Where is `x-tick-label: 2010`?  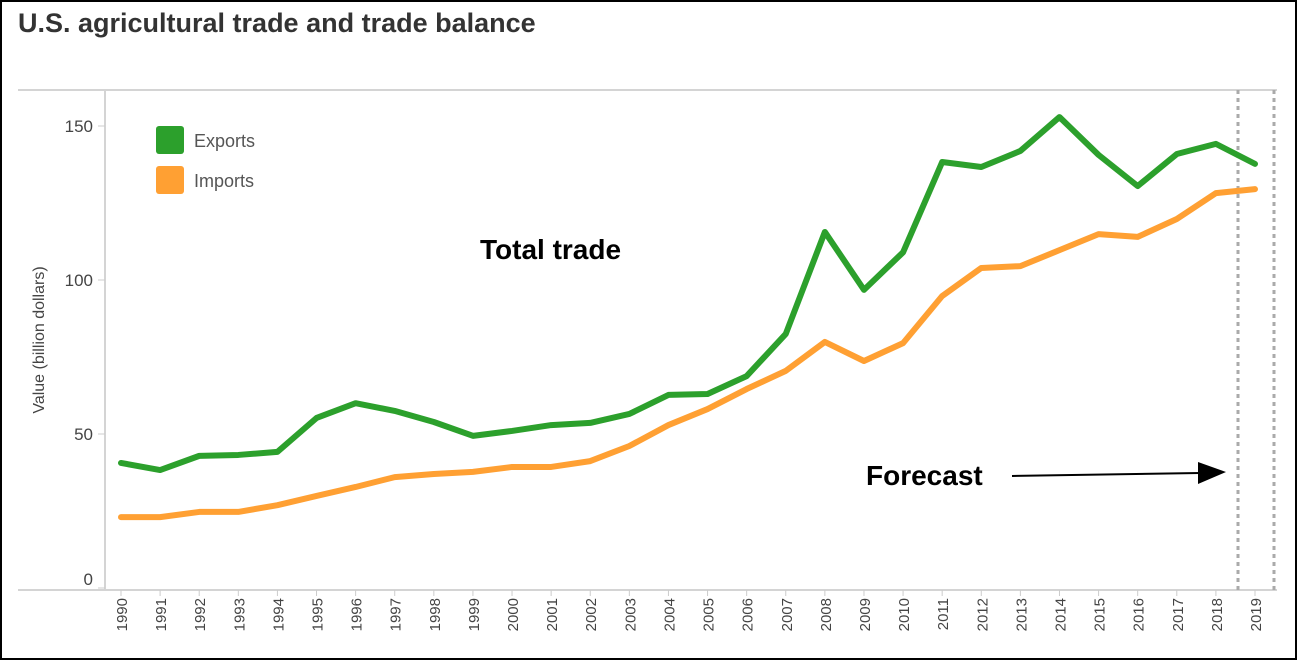 x-tick-label: 2010 is located at coordinates (904, 614).